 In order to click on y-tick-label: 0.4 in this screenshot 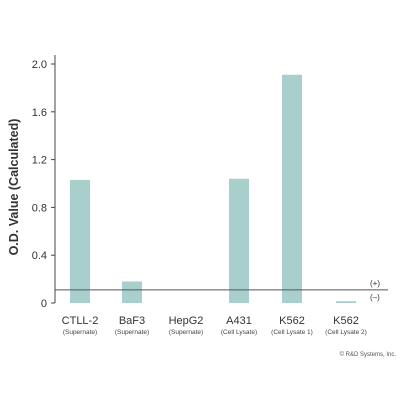, I will do `click(39, 256)`.